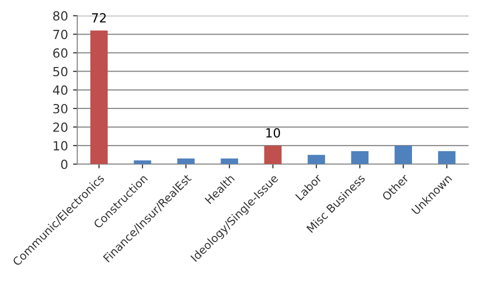 This screenshot has height=291, width=483. What do you see at coordinates (60, 35) in the screenshot?
I see `y-tick-label: 70` at bounding box center [60, 35].